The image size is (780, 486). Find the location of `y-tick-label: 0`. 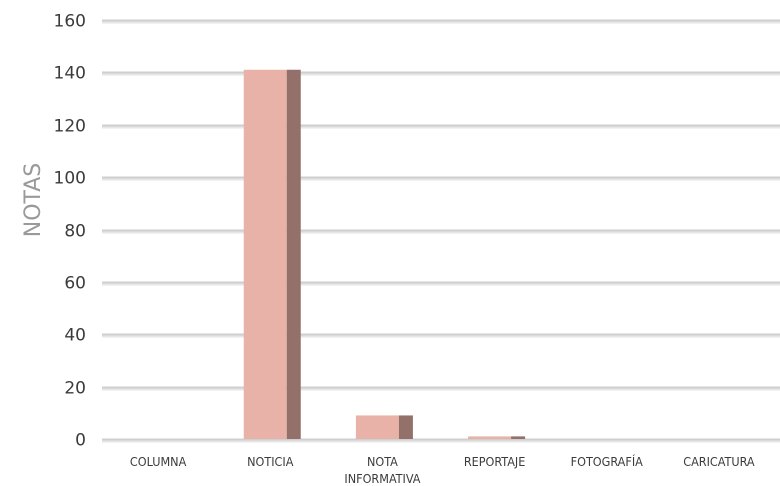

y-tick-label: 0 is located at coordinates (80, 441).